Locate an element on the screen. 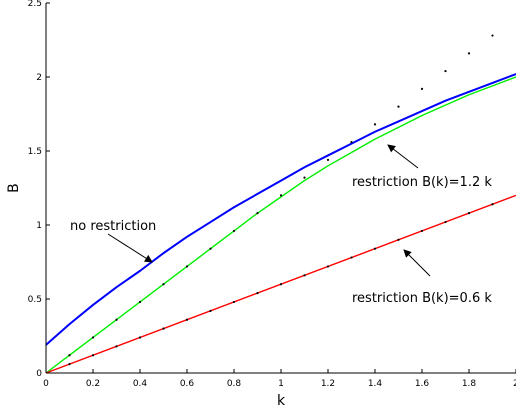  x-axis-ticks: 0 0.2 0.4 0.6 0.8 1 1.2 1.4 1.6 1.8 2 is located at coordinates (279, 379).